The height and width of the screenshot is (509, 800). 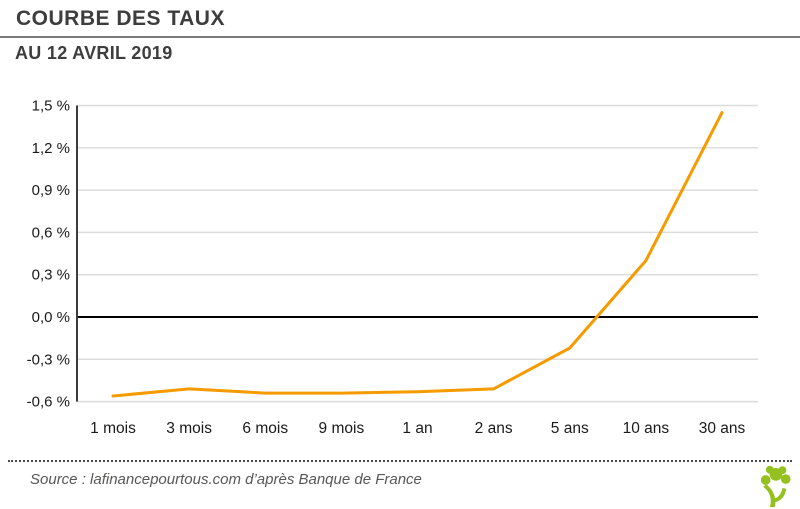 I want to click on x-axis-tick-label: 6 mois, so click(x=265, y=428).